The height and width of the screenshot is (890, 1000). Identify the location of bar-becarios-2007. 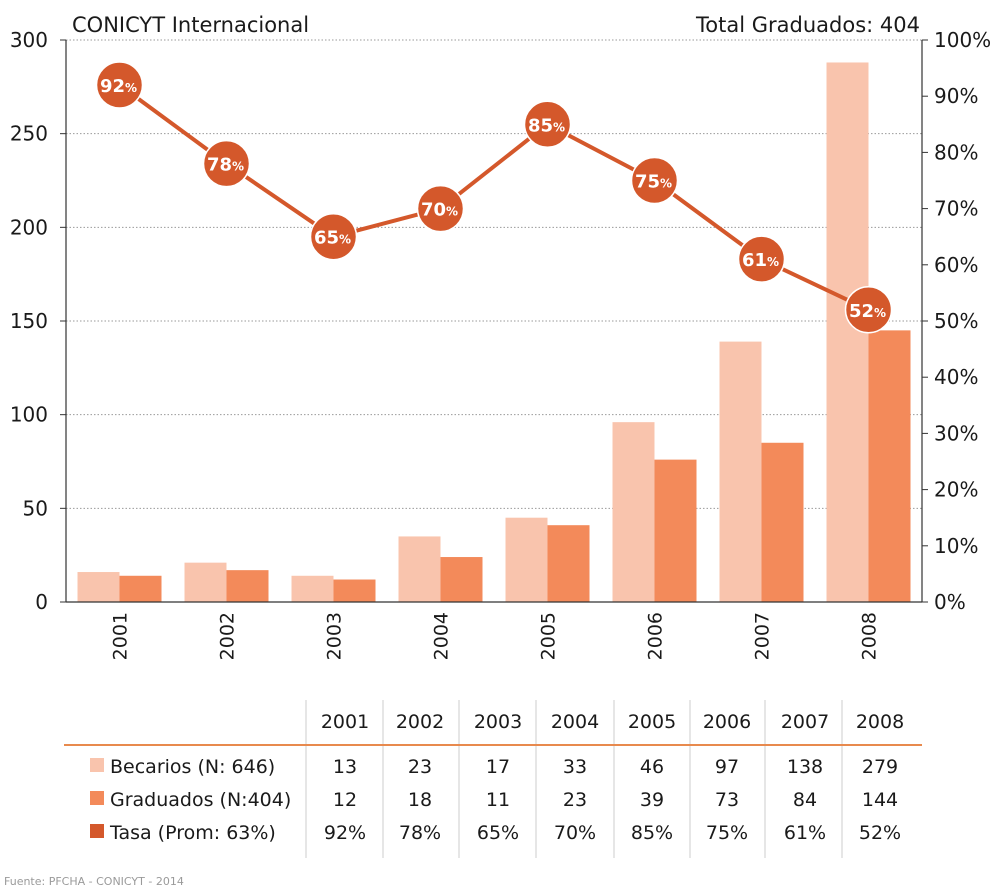
(740, 471).